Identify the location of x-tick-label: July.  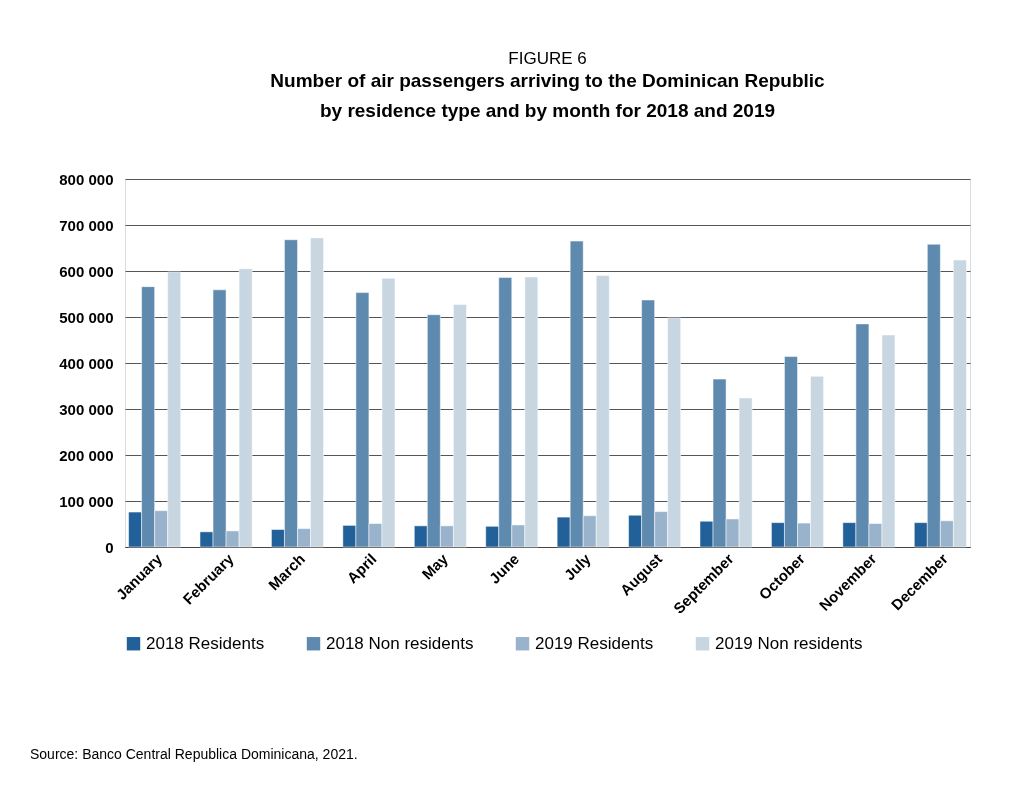
(577, 566).